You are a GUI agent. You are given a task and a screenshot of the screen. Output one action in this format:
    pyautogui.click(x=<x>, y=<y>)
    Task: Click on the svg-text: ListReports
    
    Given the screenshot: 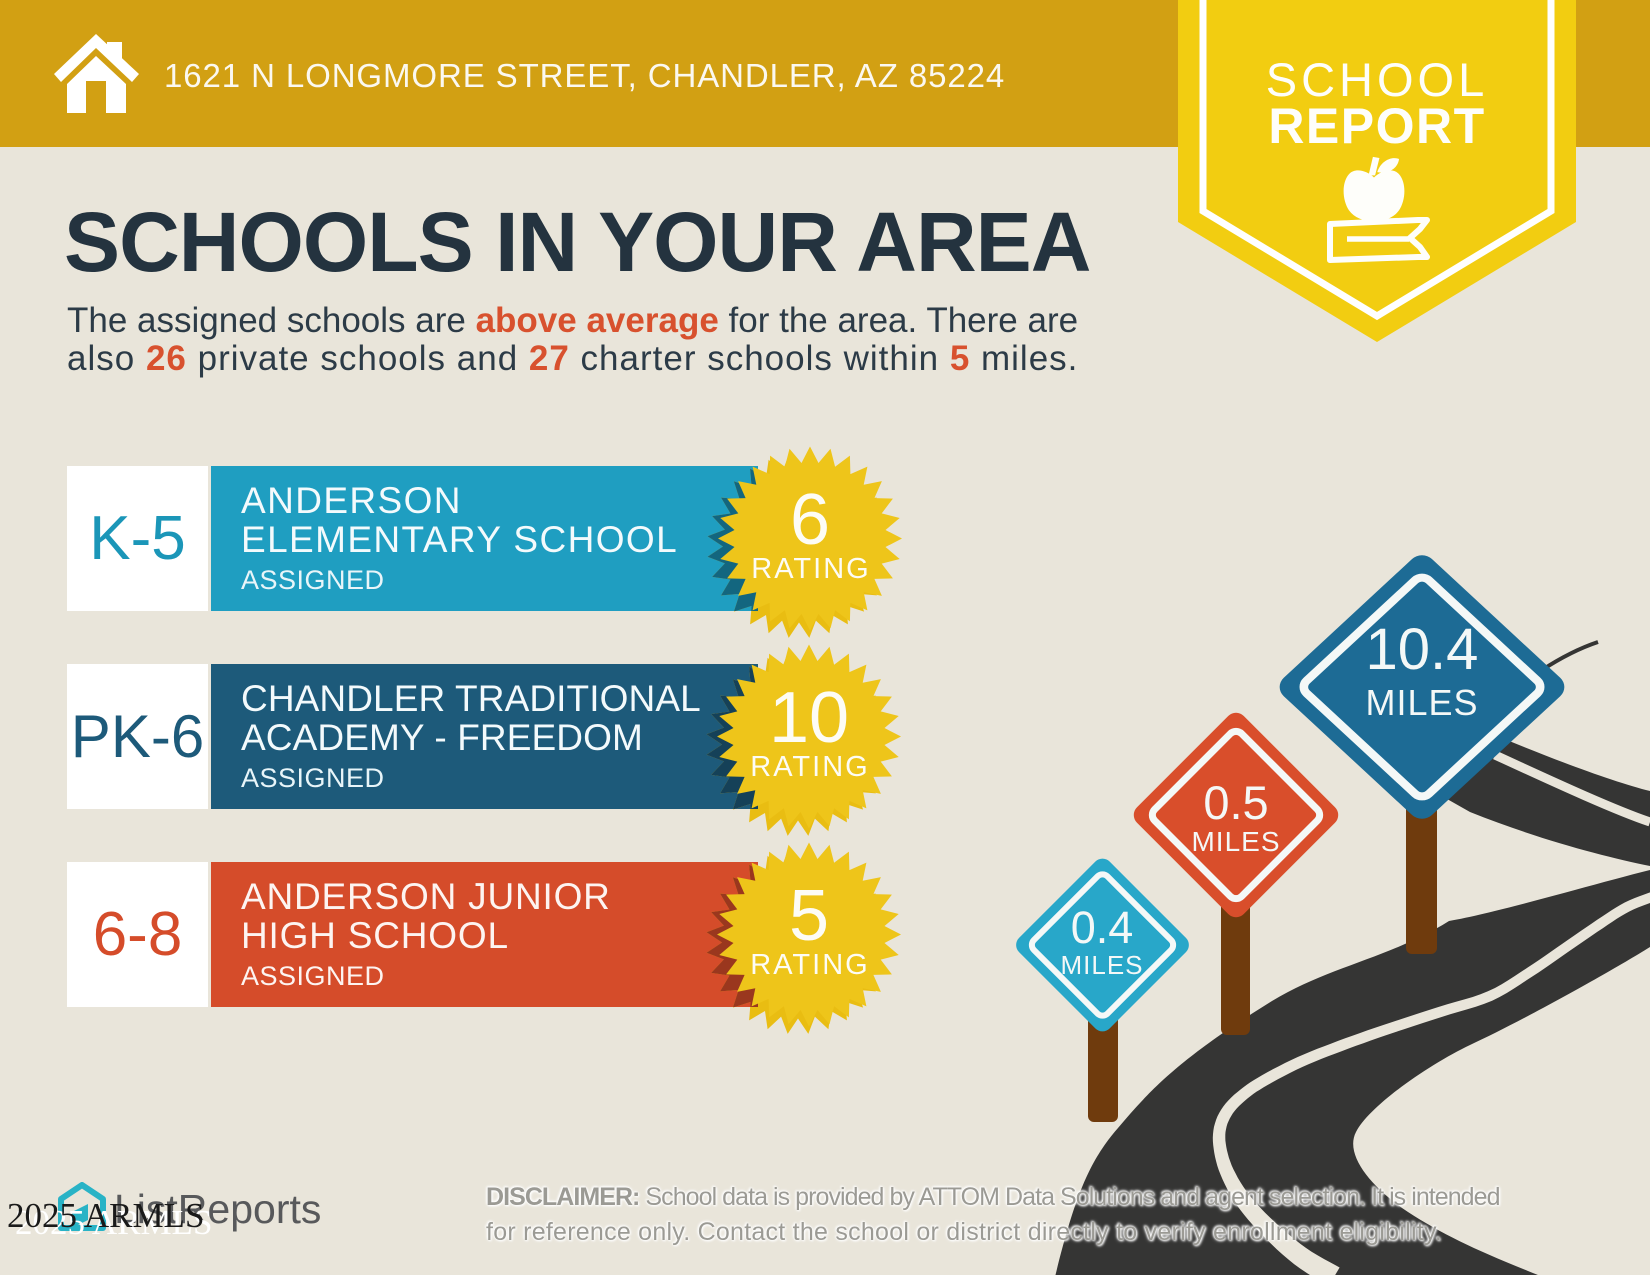 What is the action you would take?
    pyautogui.click(x=217, y=1209)
    